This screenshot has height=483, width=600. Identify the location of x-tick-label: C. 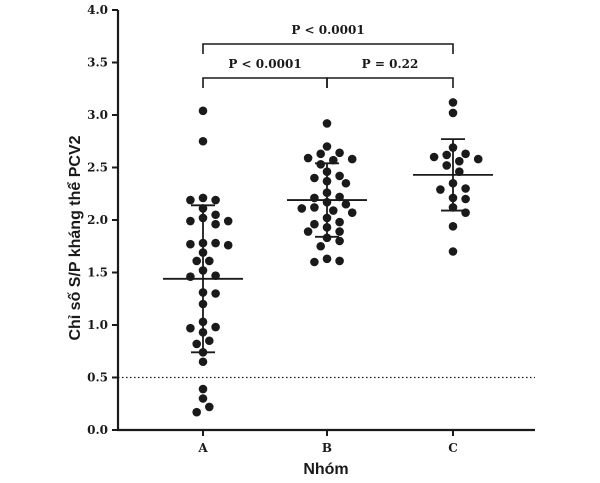
(453, 448).